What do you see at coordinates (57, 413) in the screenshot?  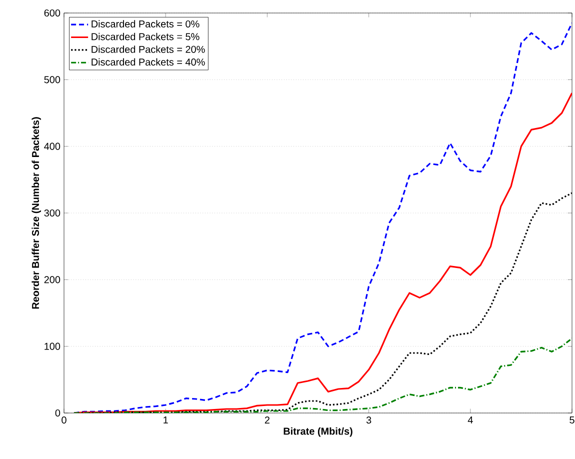 I see `y-tick-label: 0` at bounding box center [57, 413].